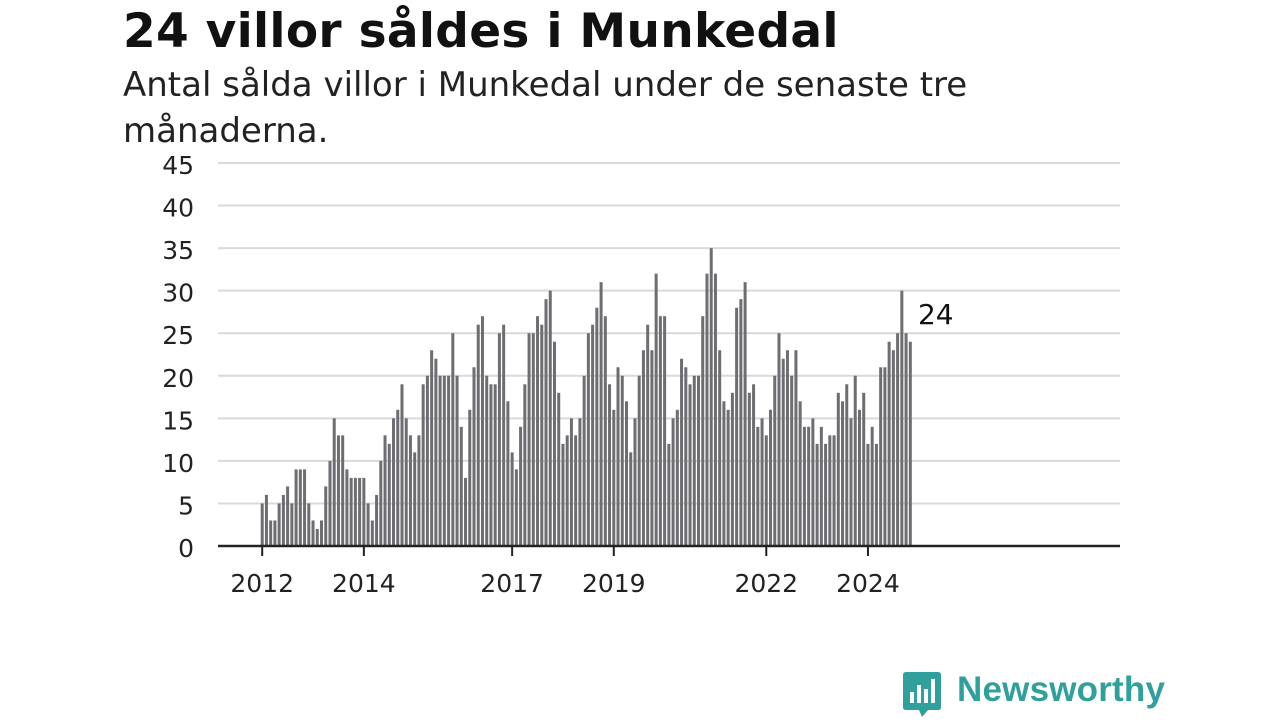 The height and width of the screenshot is (720, 1280). What do you see at coordinates (922, 694) in the screenshot?
I see `newsworthy-chart-bubble-icon` at bounding box center [922, 694].